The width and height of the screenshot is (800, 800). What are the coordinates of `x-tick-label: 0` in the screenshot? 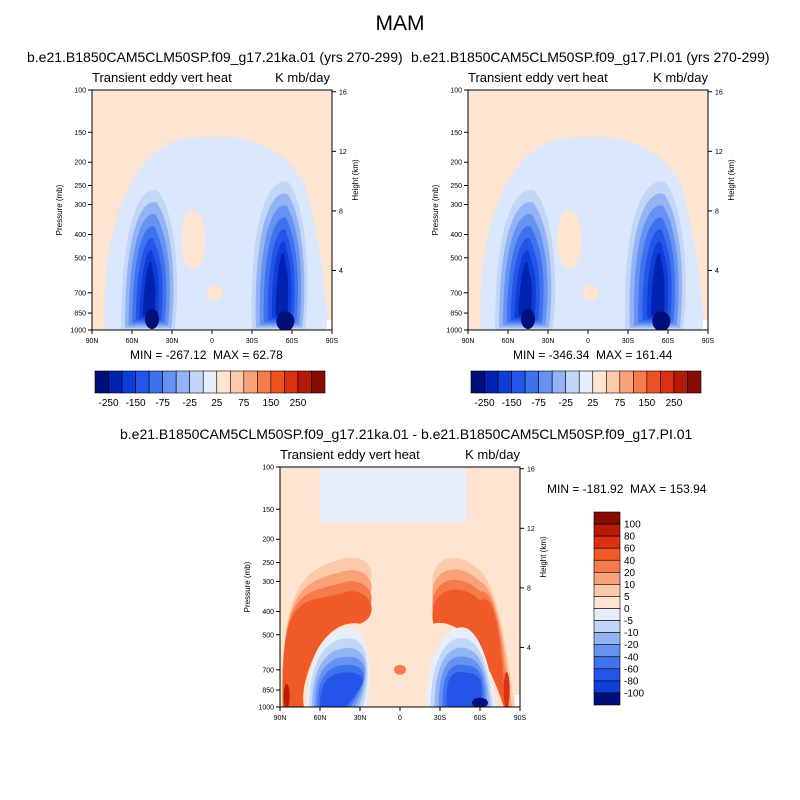 It's located at (212, 341).